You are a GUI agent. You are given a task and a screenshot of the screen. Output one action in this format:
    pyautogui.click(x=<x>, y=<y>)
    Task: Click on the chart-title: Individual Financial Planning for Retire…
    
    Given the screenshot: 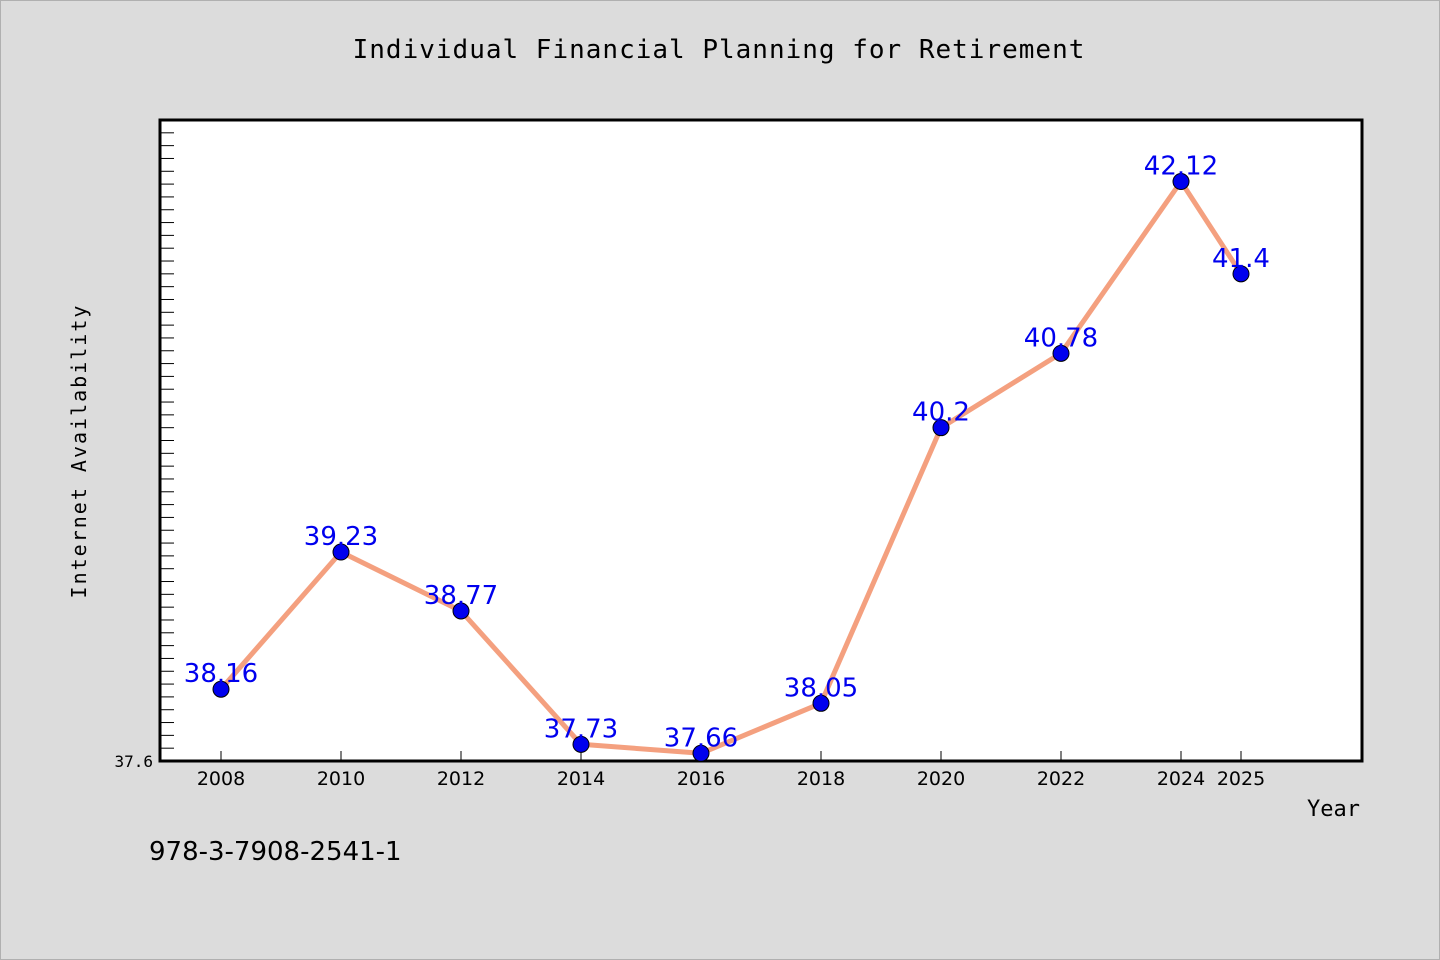 What is the action you would take?
    pyautogui.click(x=719, y=50)
    